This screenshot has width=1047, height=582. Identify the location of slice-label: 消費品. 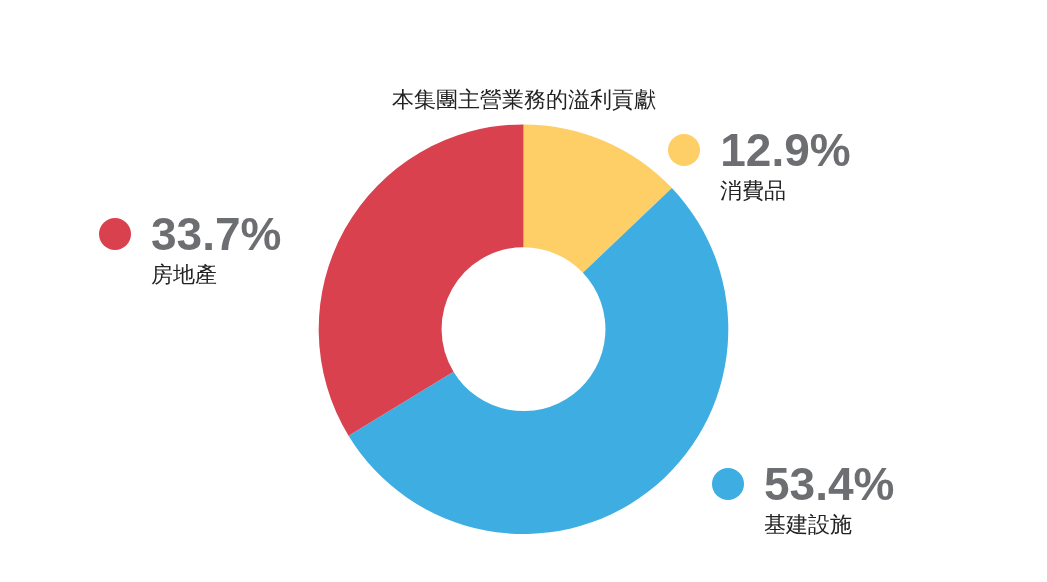
(754, 191).